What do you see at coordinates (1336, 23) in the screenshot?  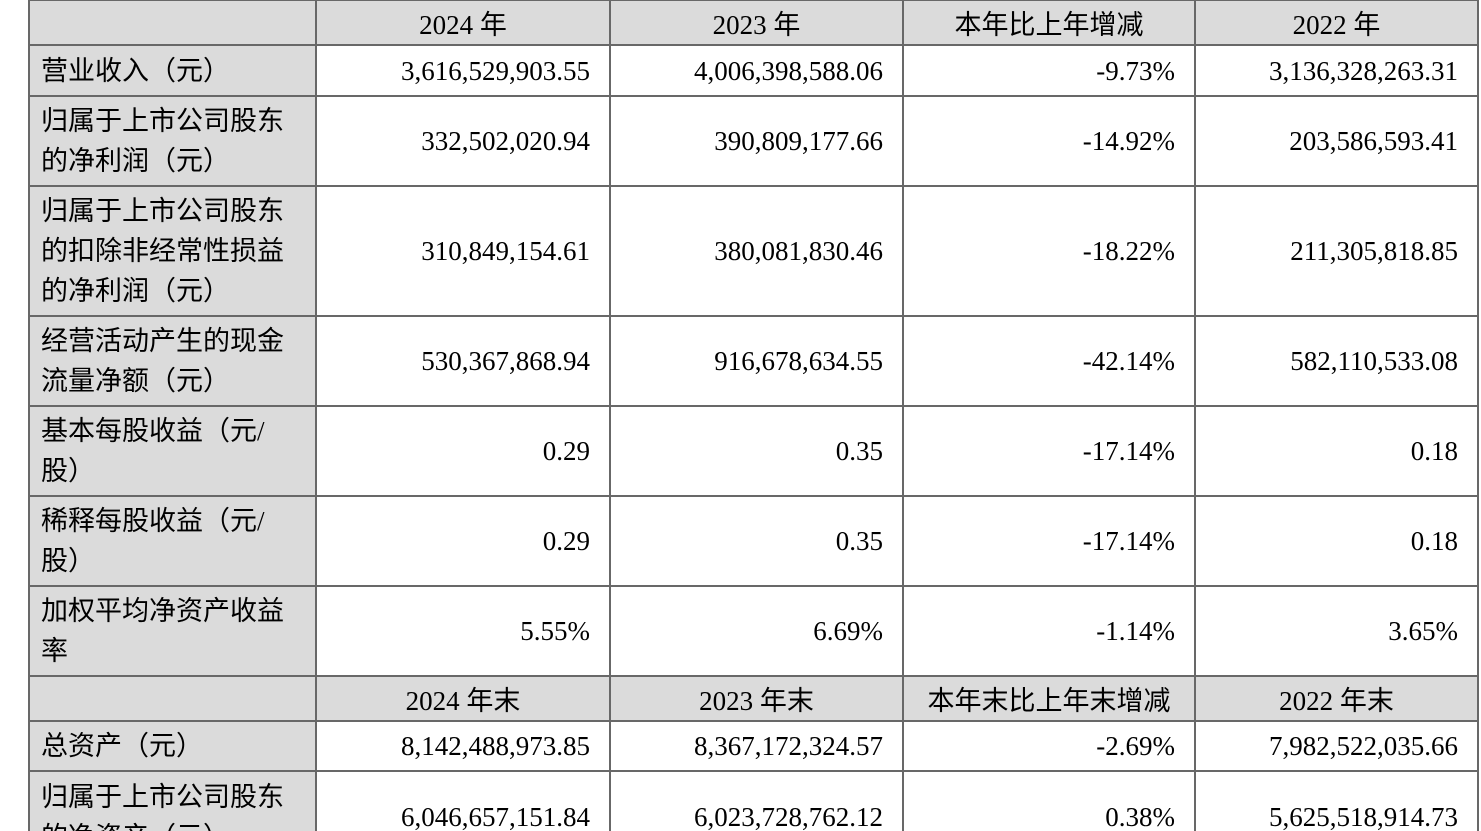 I see `header-2022: 2022 年` at bounding box center [1336, 23].